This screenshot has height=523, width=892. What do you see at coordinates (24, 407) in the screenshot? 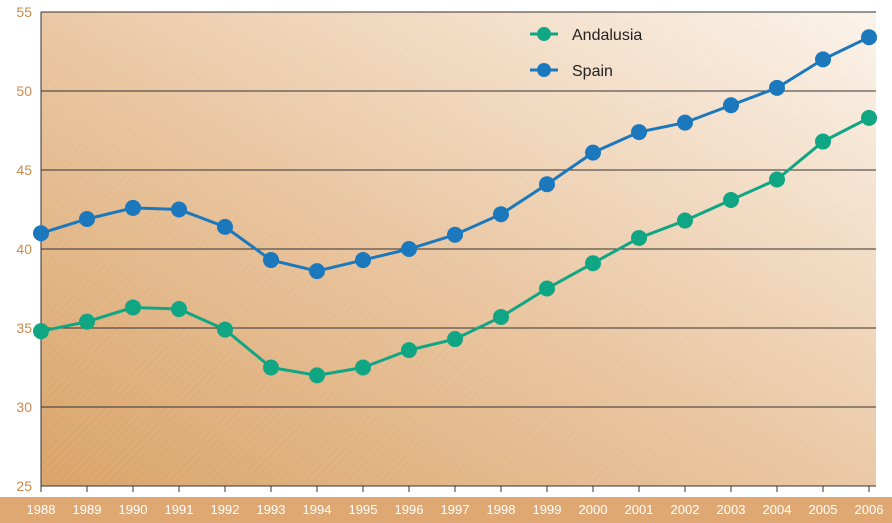
I see `y-tick-label: 30` at bounding box center [24, 407].